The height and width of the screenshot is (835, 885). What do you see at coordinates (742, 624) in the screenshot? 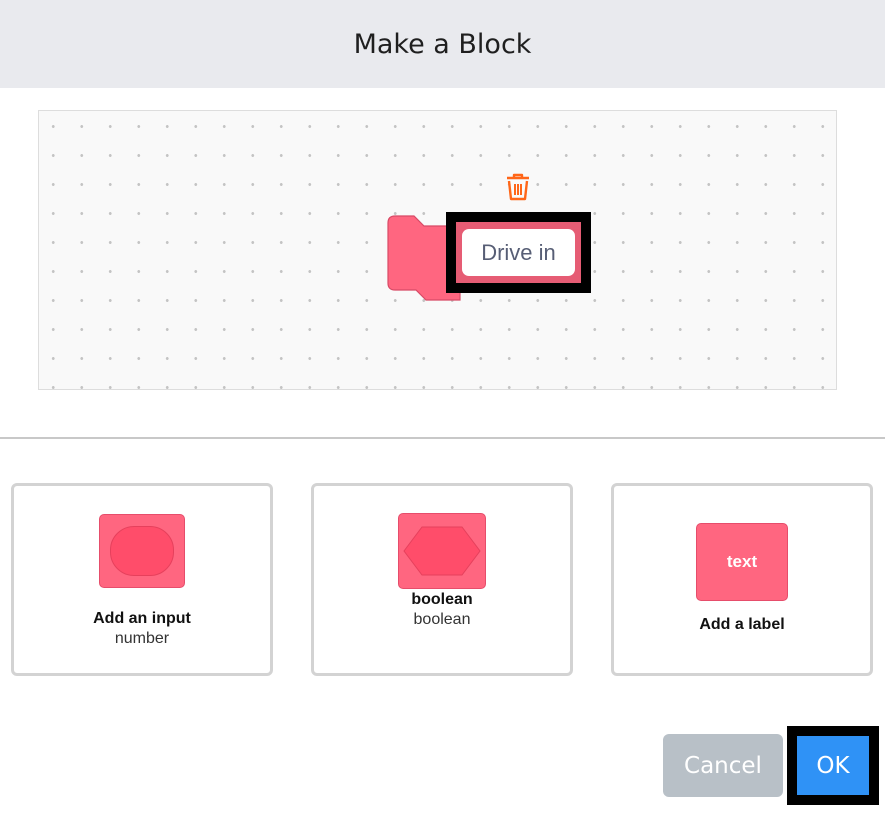
I see `option-title: Add a label` at bounding box center [742, 624].